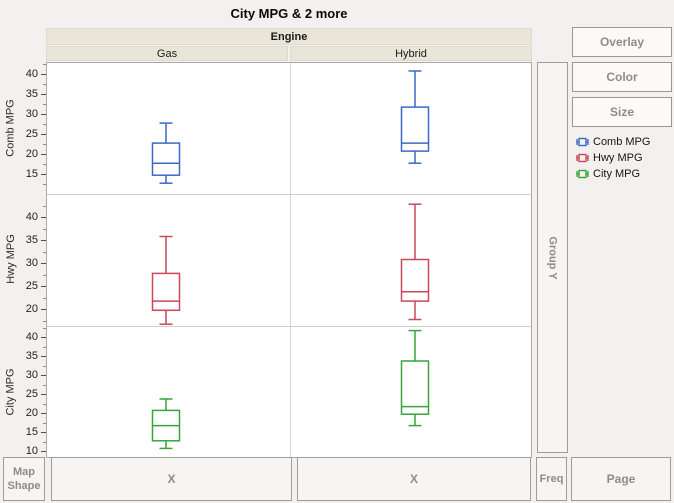  I want to click on facet-column-label: Gas, so click(167, 53).